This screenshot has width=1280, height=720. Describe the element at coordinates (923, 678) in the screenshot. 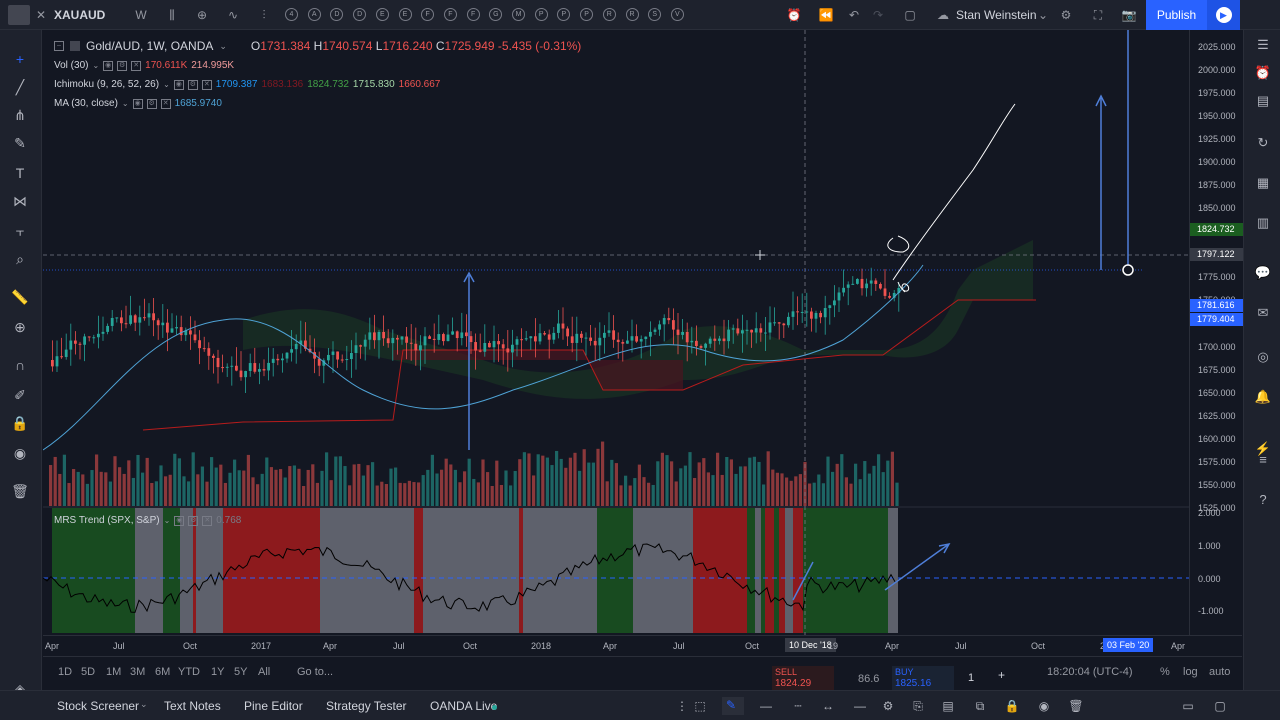

I see `buy-button: BUY 1825.16` at that location.